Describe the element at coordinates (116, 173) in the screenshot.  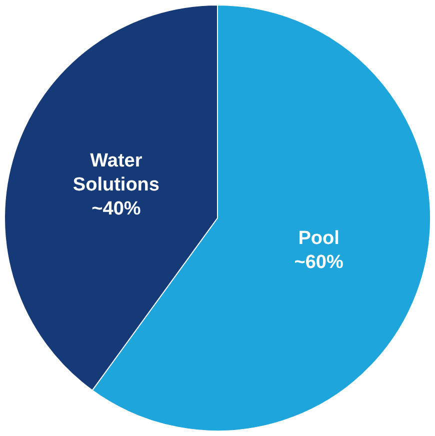
I see `slice-label: Water Solutions` at that location.